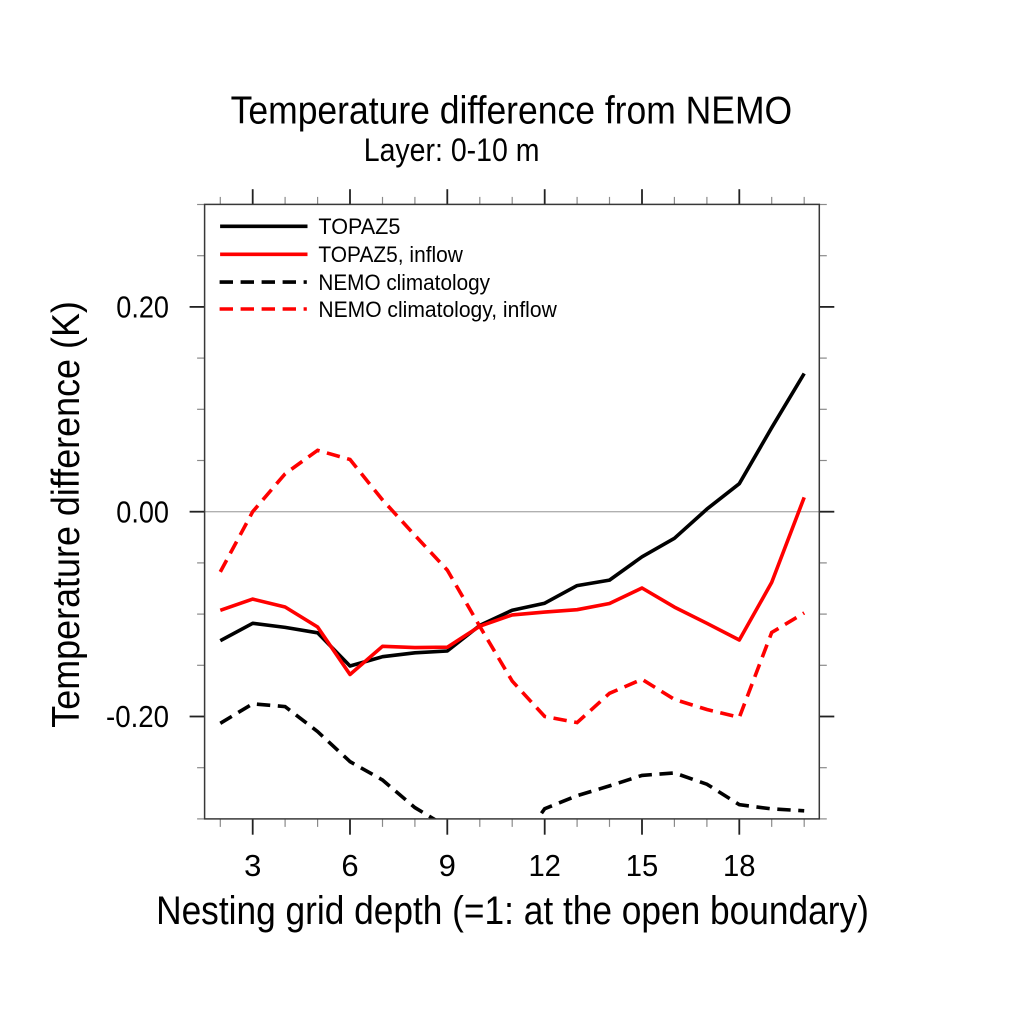  Describe the element at coordinates (739, 865) in the screenshot. I see `svg-text: 18` at that location.